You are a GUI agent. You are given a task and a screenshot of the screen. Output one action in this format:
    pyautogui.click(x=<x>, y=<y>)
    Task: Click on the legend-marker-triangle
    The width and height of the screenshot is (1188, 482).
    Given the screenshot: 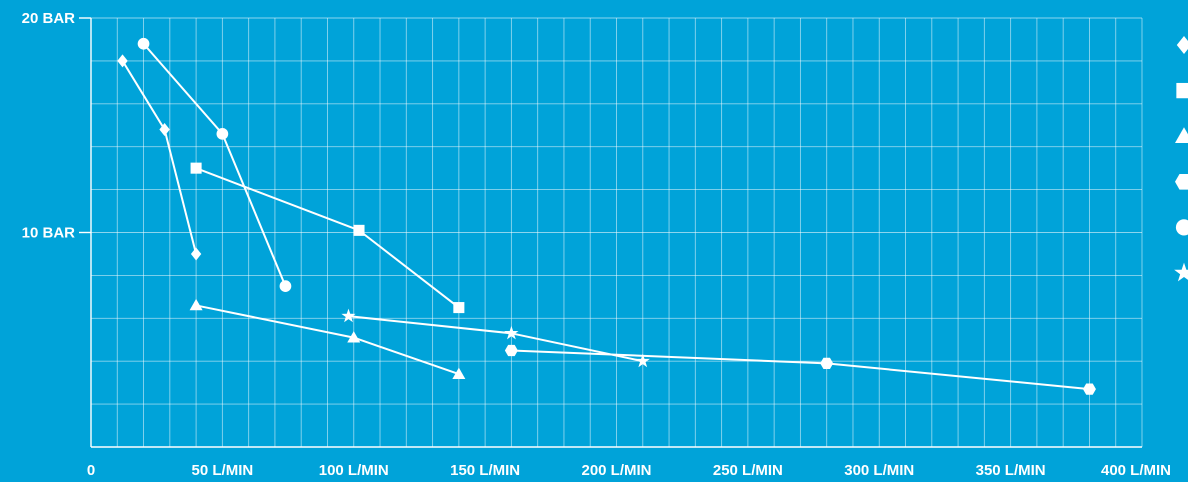 What is the action you would take?
    pyautogui.click(x=1181, y=135)
    